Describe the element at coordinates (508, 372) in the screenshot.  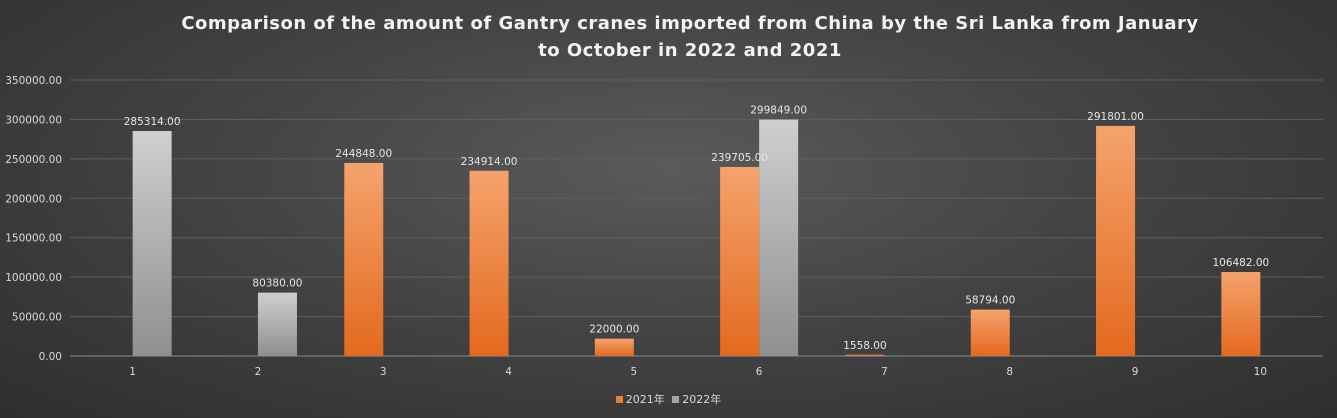
I see `x-tick-label: 4` at that location.